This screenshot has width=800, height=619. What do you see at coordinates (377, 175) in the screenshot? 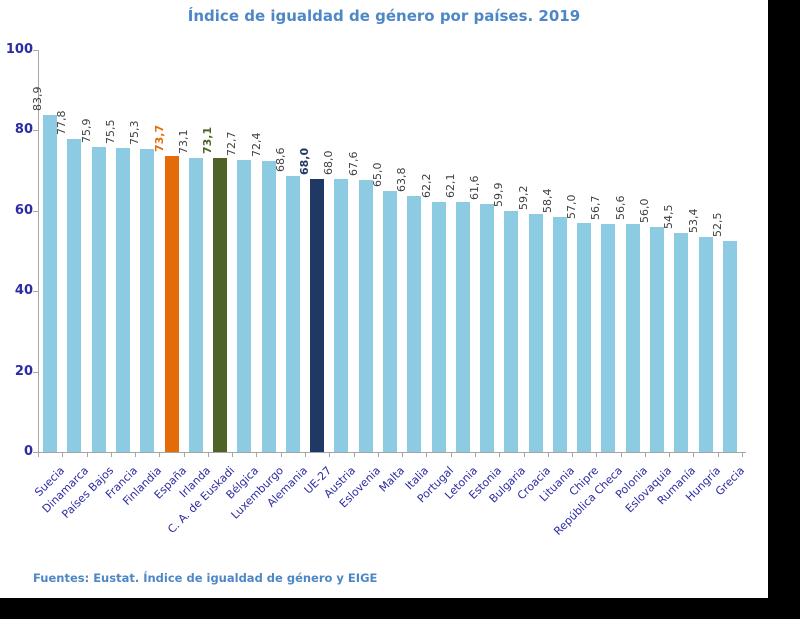
I see `bar-value-label: 65,0` at bounding box center [377, 175].